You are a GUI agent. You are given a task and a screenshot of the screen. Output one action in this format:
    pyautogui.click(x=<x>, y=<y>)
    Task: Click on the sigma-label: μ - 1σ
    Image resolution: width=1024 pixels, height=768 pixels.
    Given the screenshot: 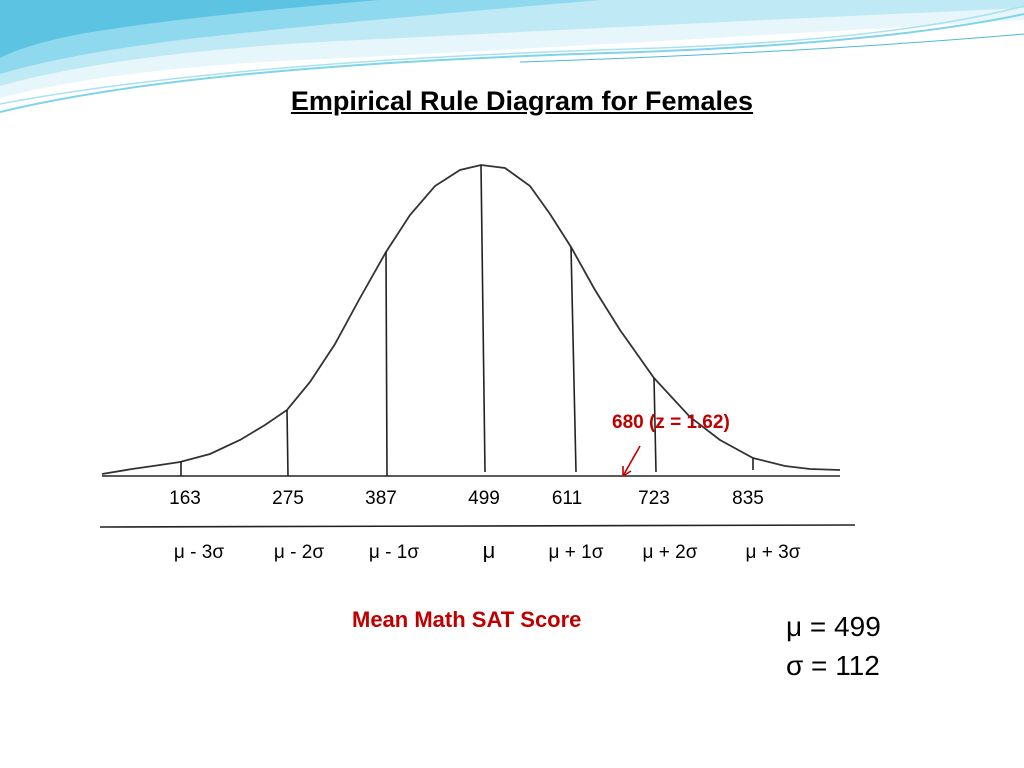 What is the action you would take?
    pyautogui.click(x=394, y=552)
    